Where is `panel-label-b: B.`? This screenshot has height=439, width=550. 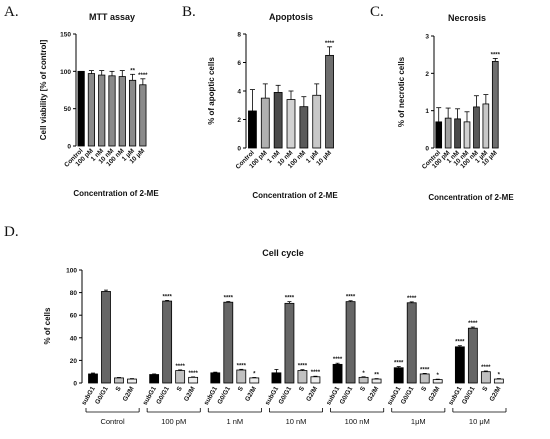 panel-label-b: B. is located at coordinates (189, 12).